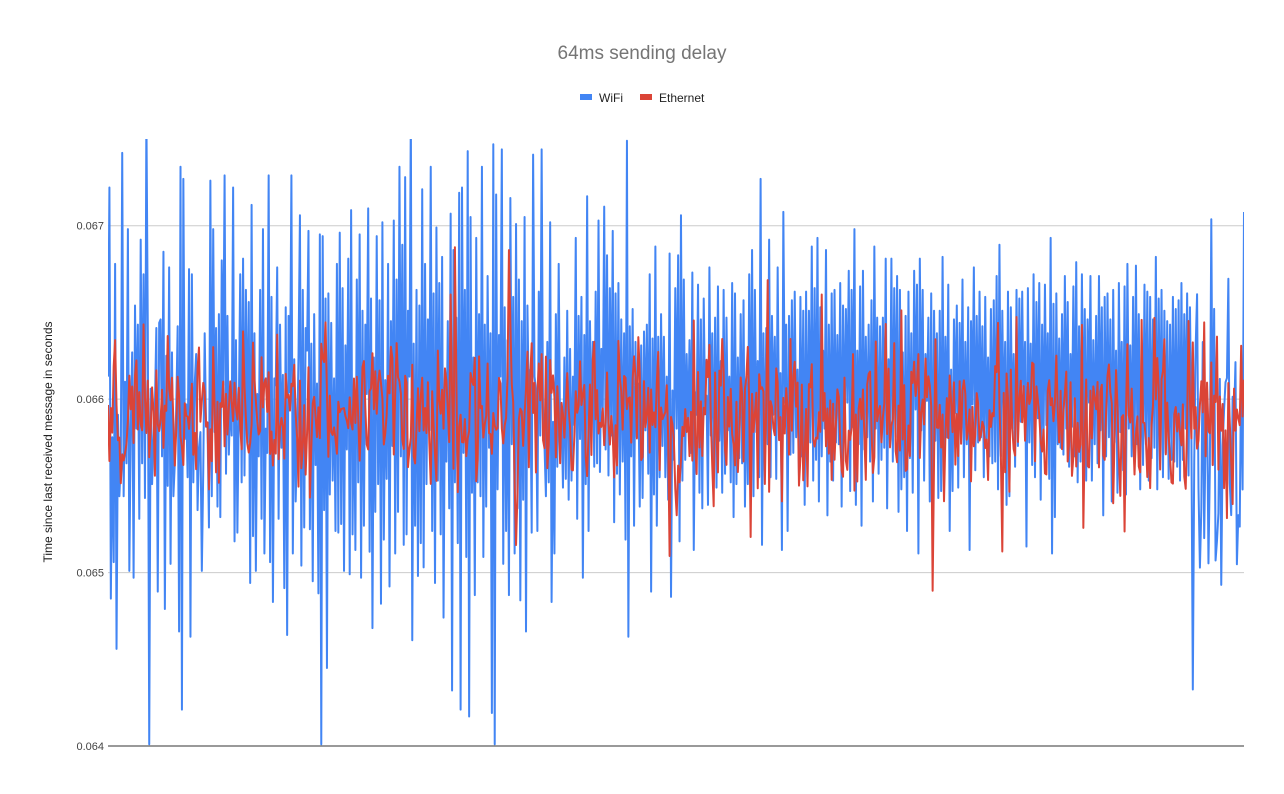 The image size is (1284, 794). Describe the element at coordinates (90, 747) in the screenshot. I see `y-tick-label: 0.064` at that location.